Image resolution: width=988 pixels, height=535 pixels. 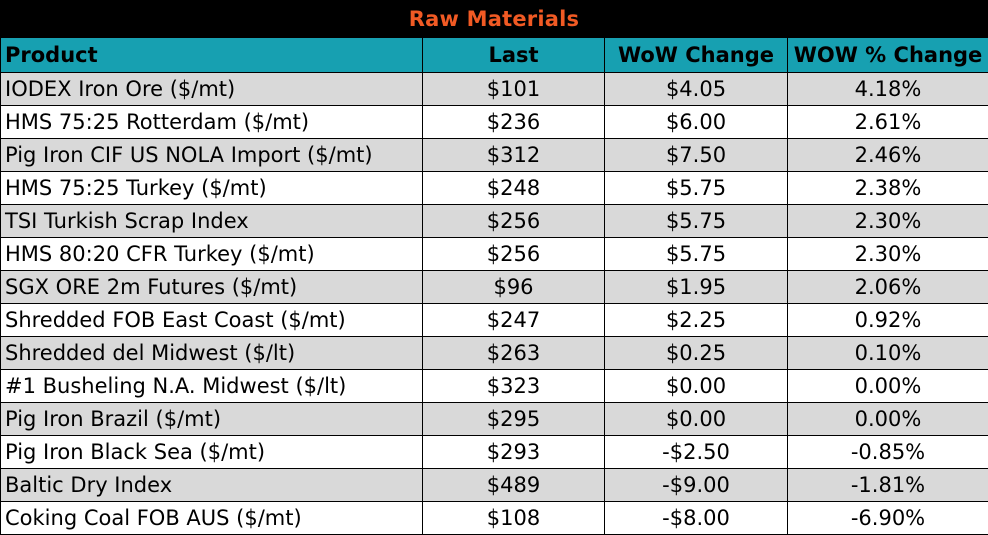 I want to click on cell-product: HMS 80:20 CFR Turkey ($/mt), so click(x=211, y=254).